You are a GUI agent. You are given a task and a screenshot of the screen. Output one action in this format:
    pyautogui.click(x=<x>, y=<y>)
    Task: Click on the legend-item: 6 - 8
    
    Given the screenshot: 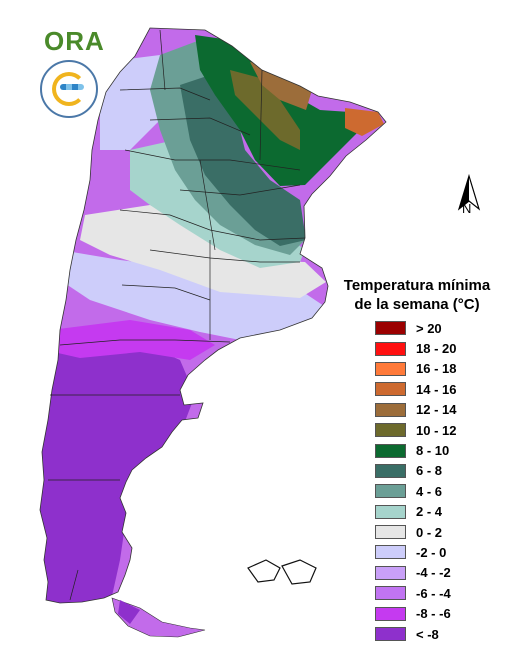 What is the action you would take?
    pyautogui.click(x=415, y=471)
    